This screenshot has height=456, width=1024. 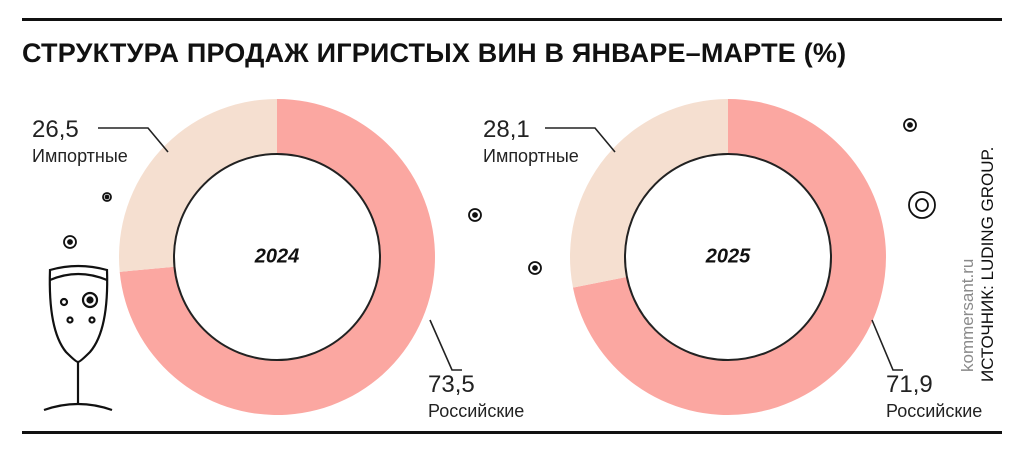 I want to click on leader-line-russian-2025, so click(x=887, y=345).